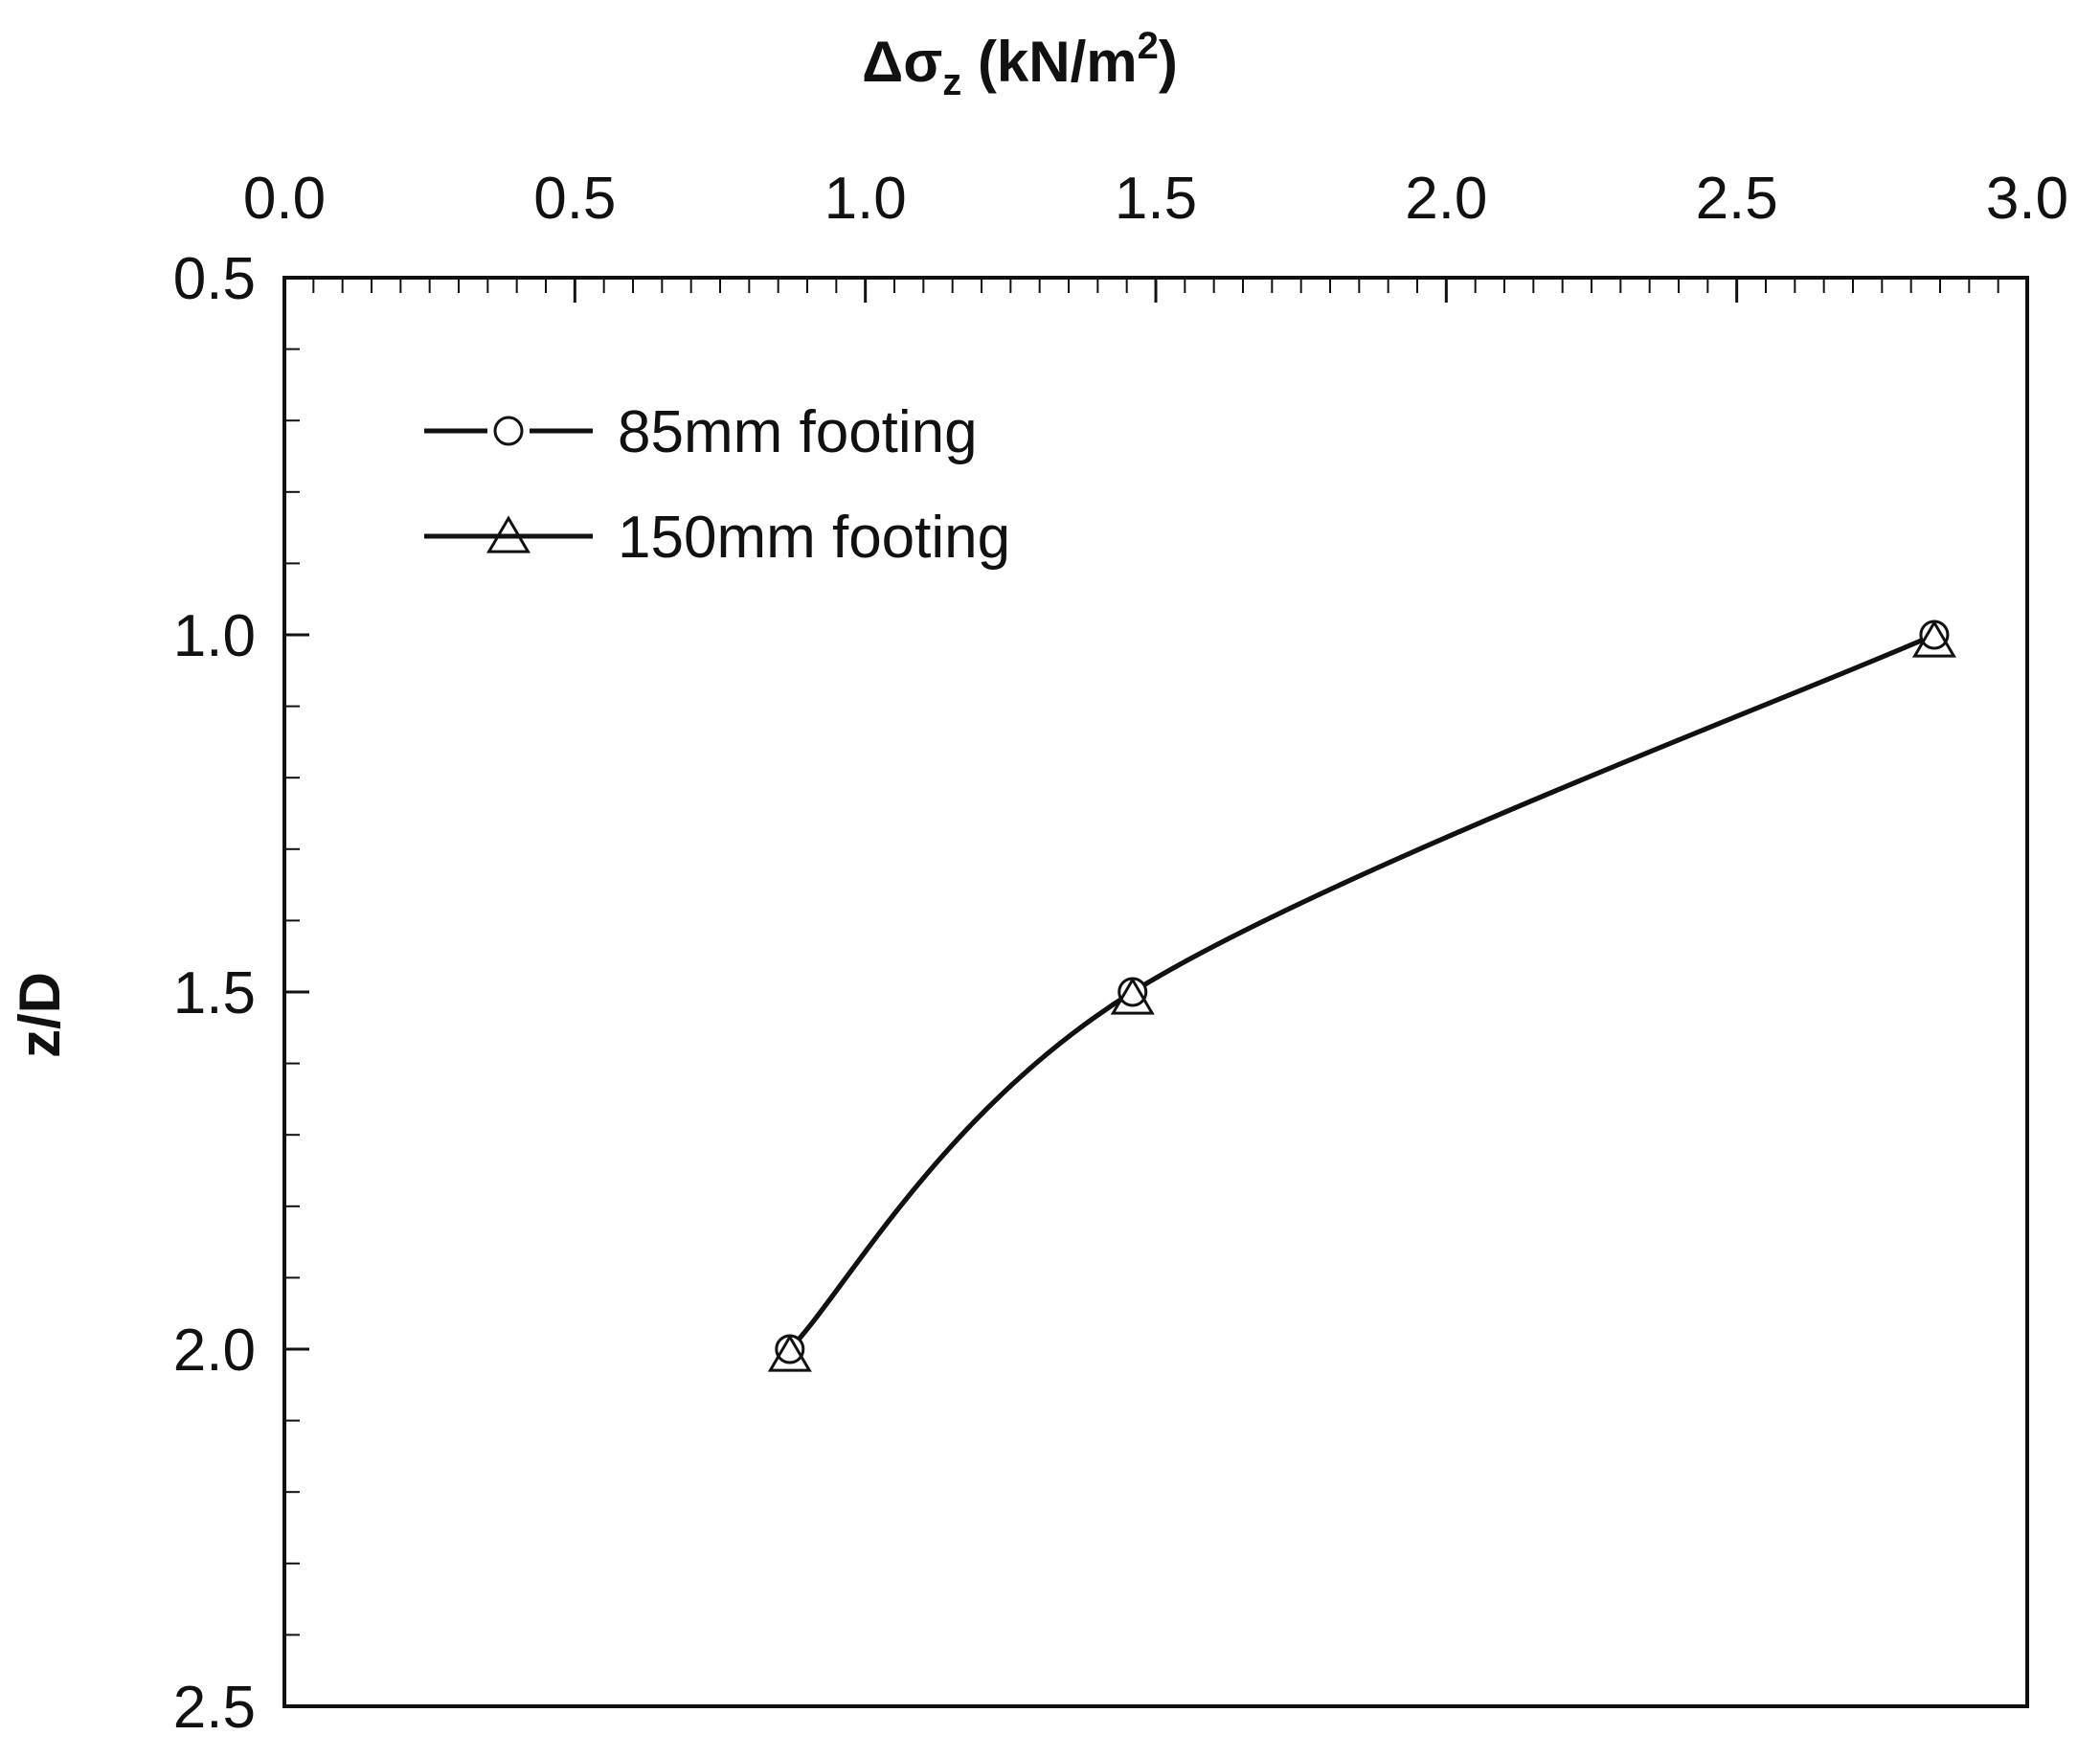 The image size is (2100, 1758). Describe the element at coordinates (509, 431) in the screenshot. I see `legend-marker-circle` at that location.